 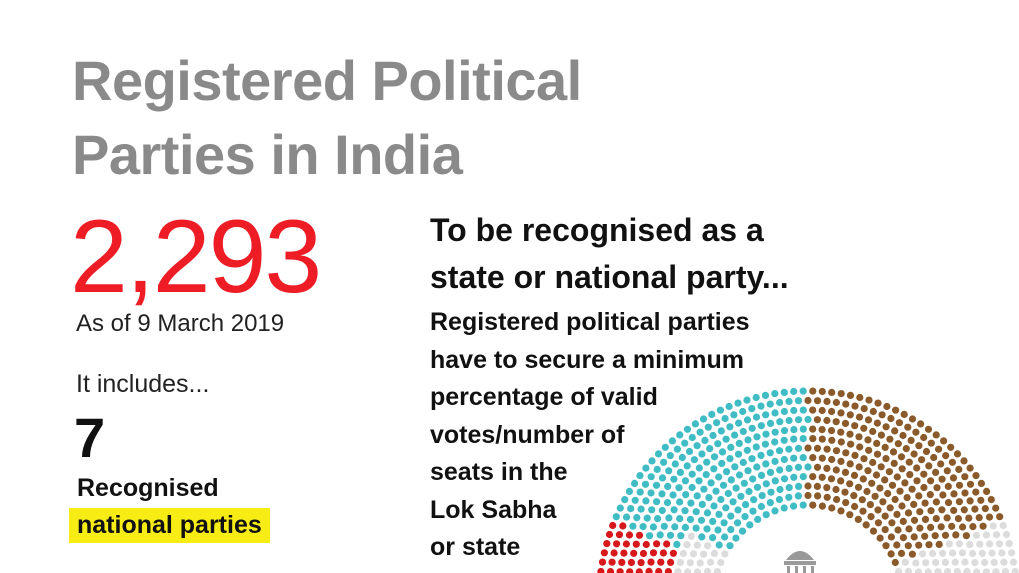 What do you see at coordinates (544, 397) in the screenshot?
I see `criteria-body: percentage of valid` at bounding box center [544, 397].